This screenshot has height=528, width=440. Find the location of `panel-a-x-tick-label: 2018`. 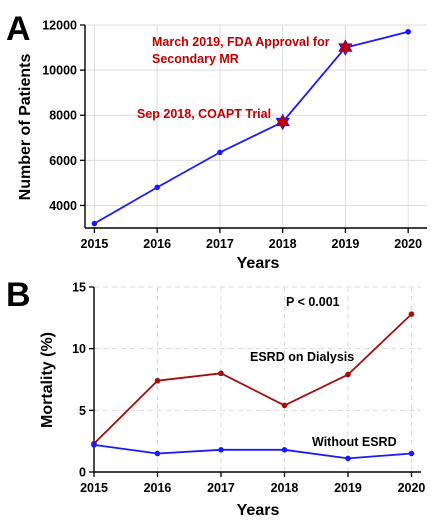

panel-a-x-tick-label: 2018 is located at coordinates (283, 244).